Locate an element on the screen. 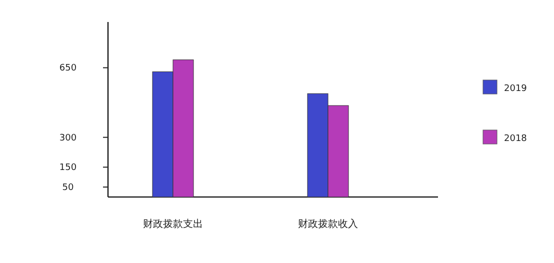 The image size is (554, 263). legend-label: 2018 is located at coordinates (516, 139).